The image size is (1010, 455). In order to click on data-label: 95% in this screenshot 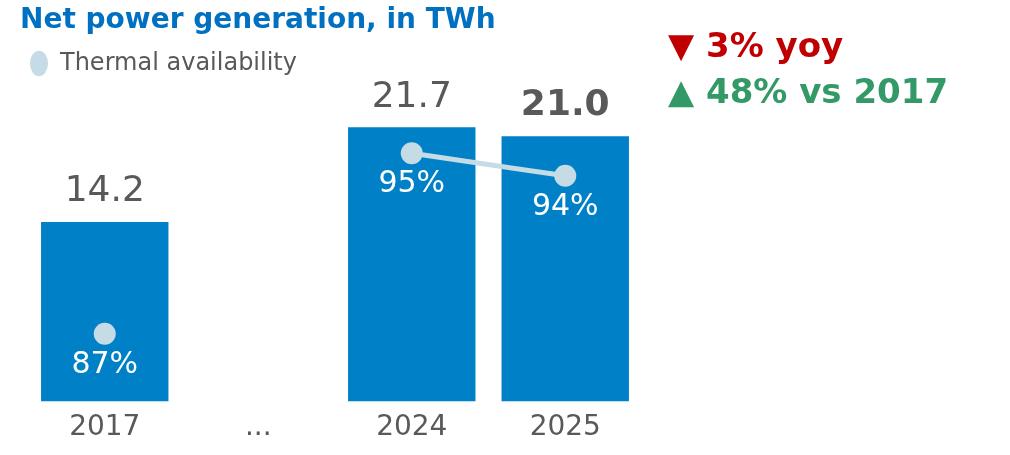, I will do `click(412, 182)`.